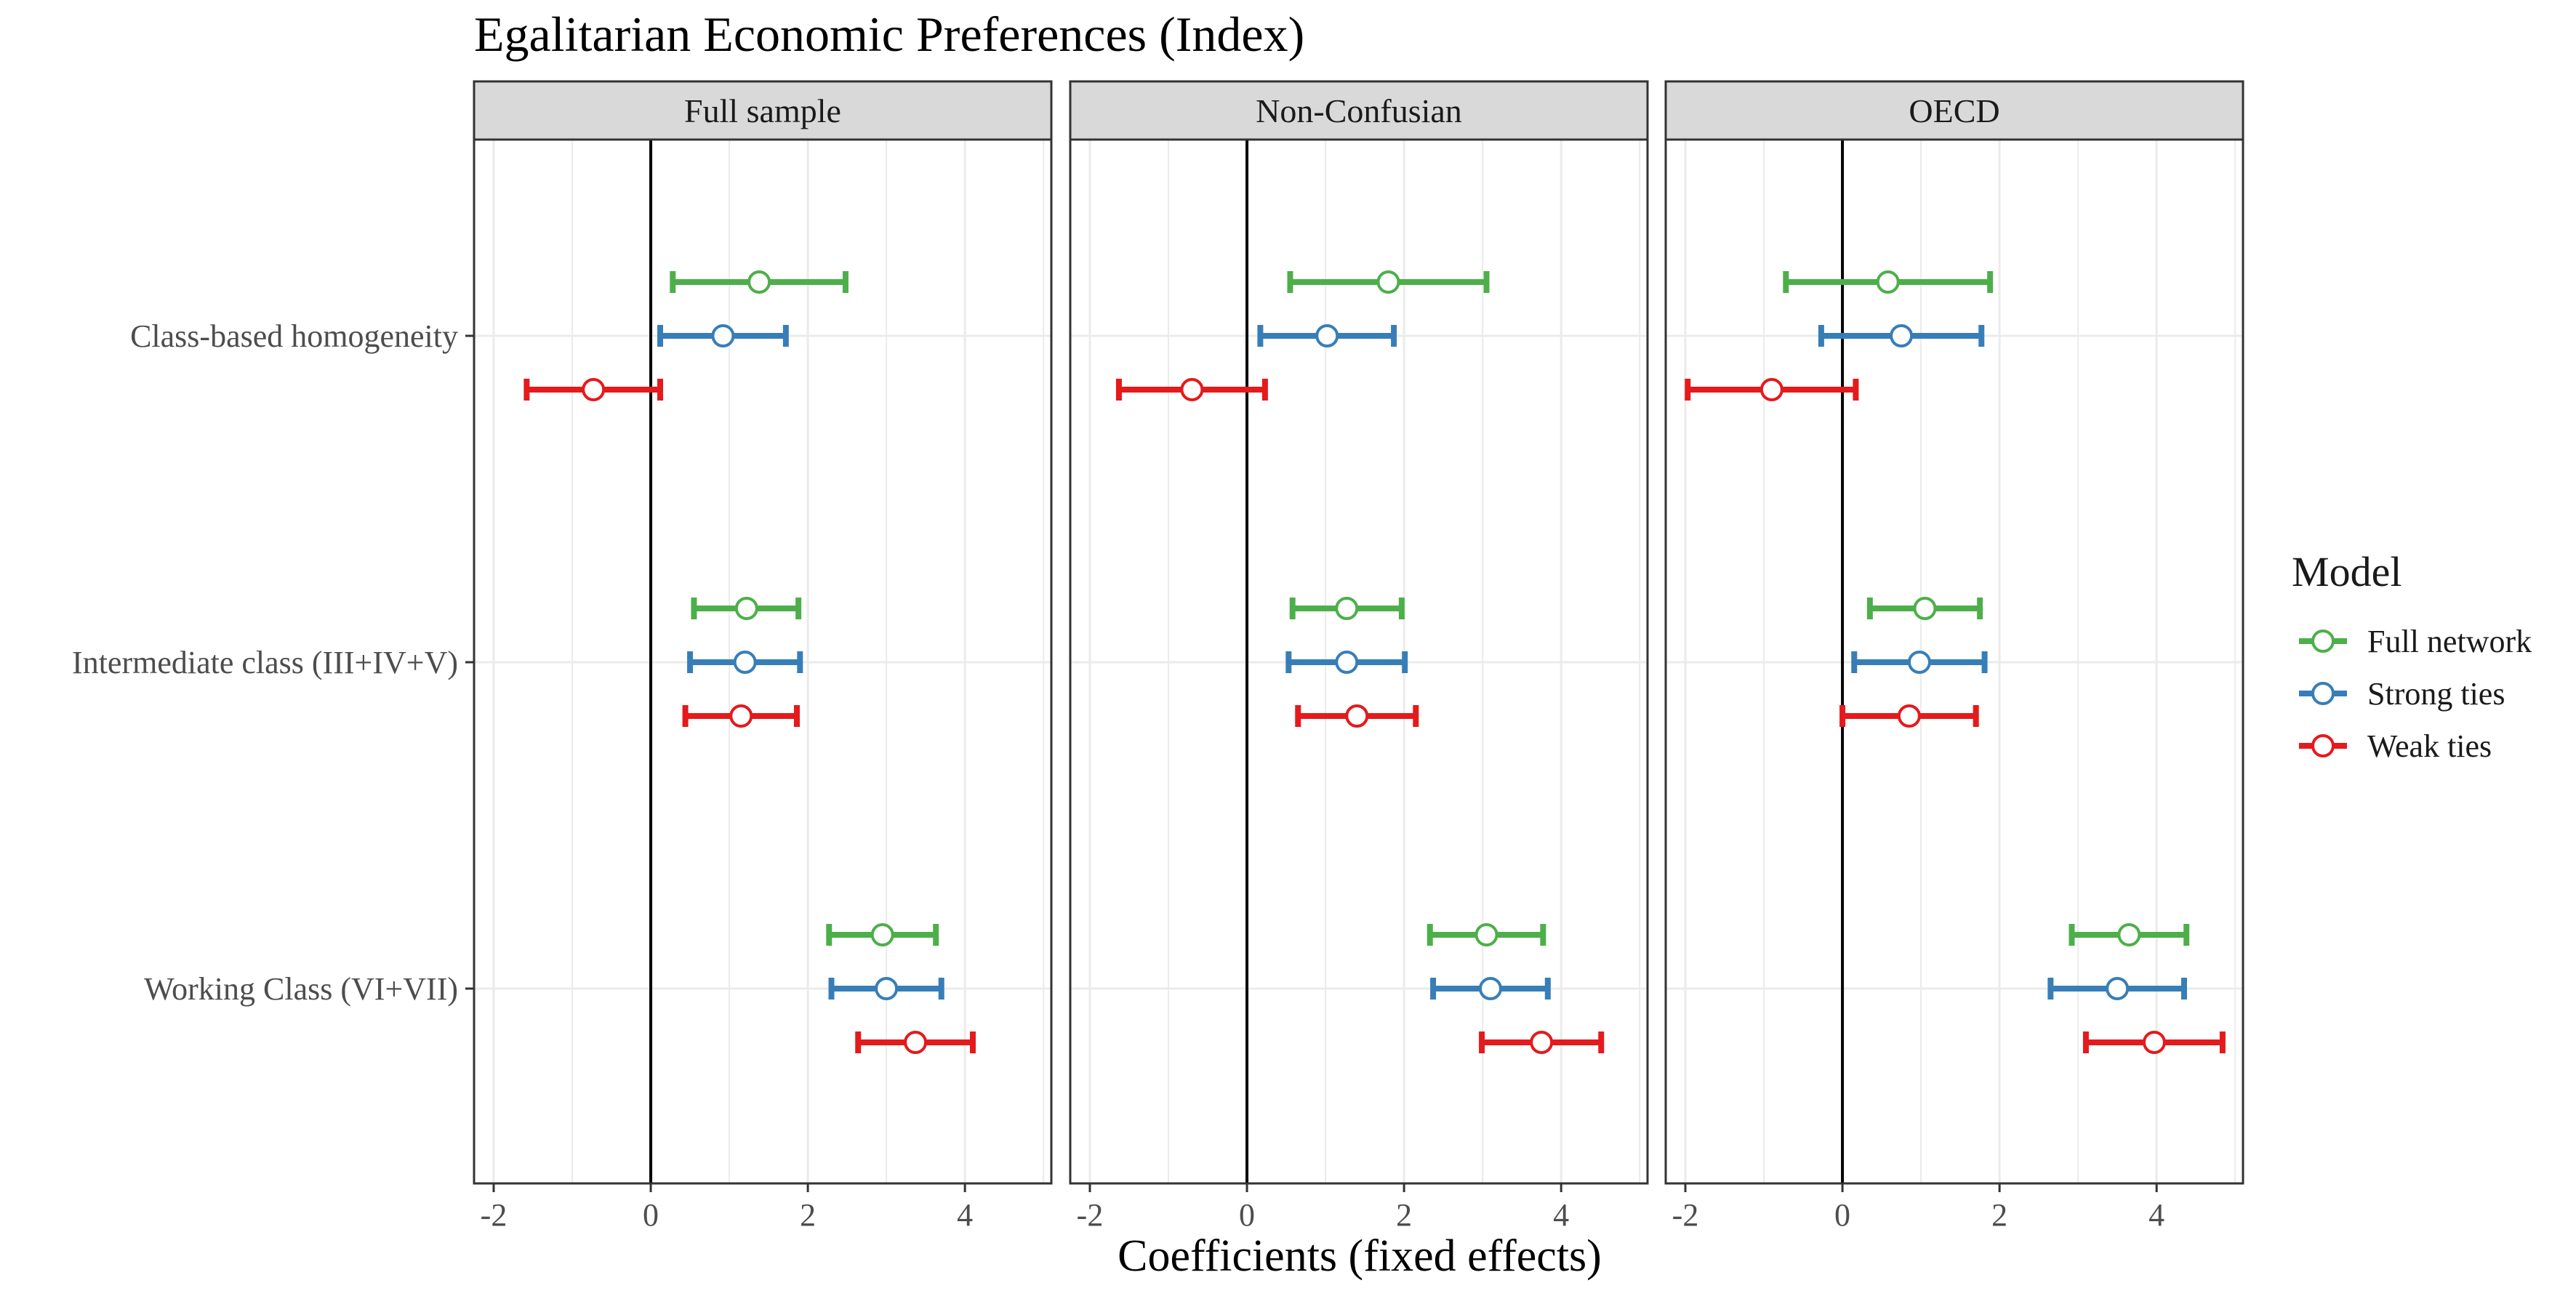 The height and width of the screenshot is (1291, 2576). What do you see at coordinates (2347, 571) in the screenshot?
I see `legend-title: Model` at bounding box center [2347, 571].